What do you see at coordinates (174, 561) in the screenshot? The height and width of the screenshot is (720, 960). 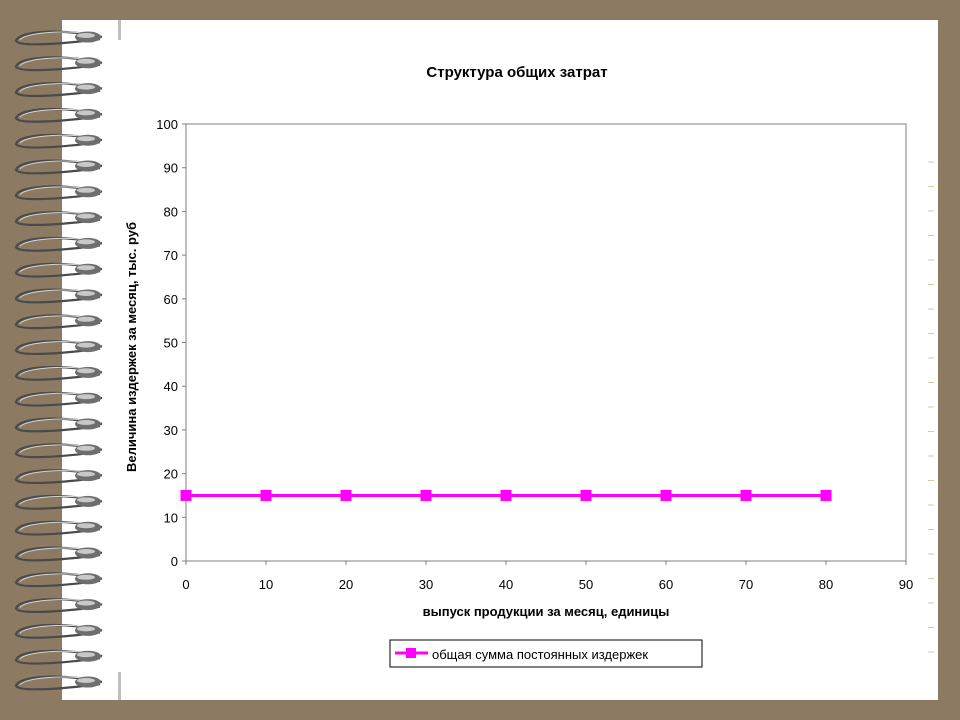 I see `y-tick-label: 0` at bounding box center [174, 561].